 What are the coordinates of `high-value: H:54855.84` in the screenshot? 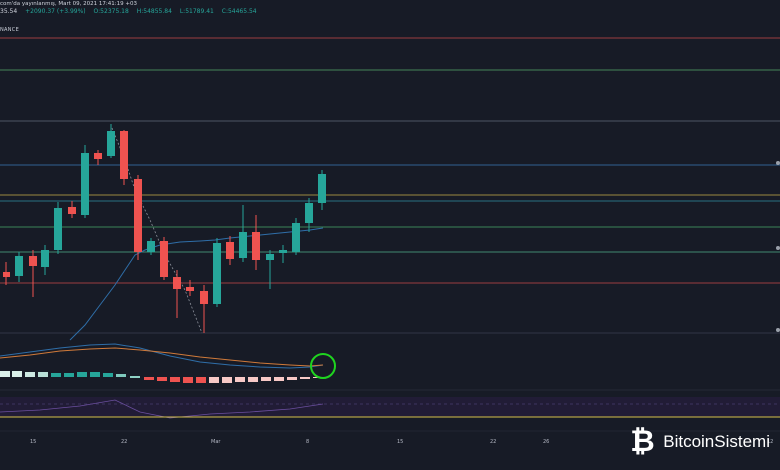 It's located at (154, 11).